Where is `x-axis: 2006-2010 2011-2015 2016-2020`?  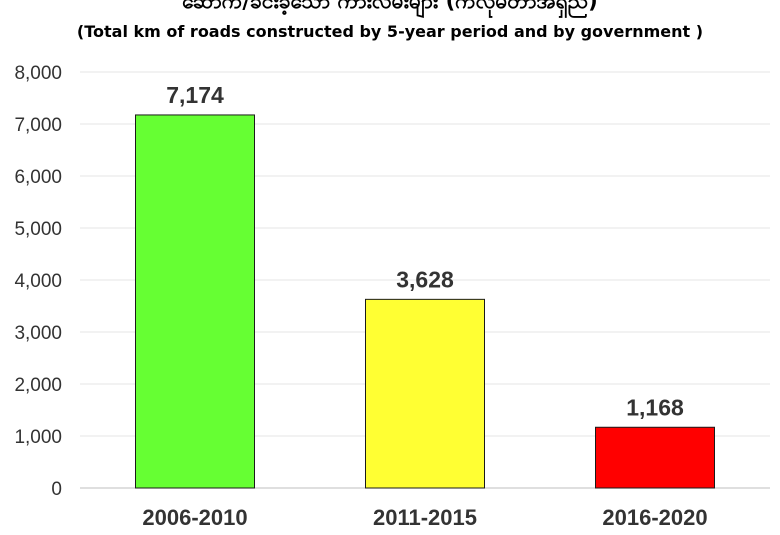 x-axis: 2006-2010 2011-2015 2016-2020 is located at coordinates (424, 517).